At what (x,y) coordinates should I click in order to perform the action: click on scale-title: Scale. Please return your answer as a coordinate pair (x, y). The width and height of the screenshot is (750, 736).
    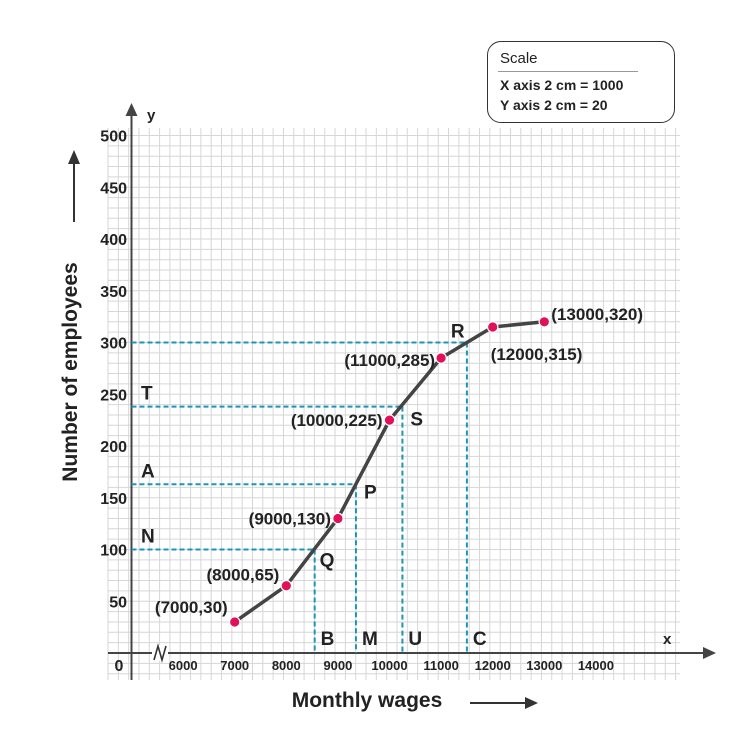
    Looking at the image, I should click on (519, 58).